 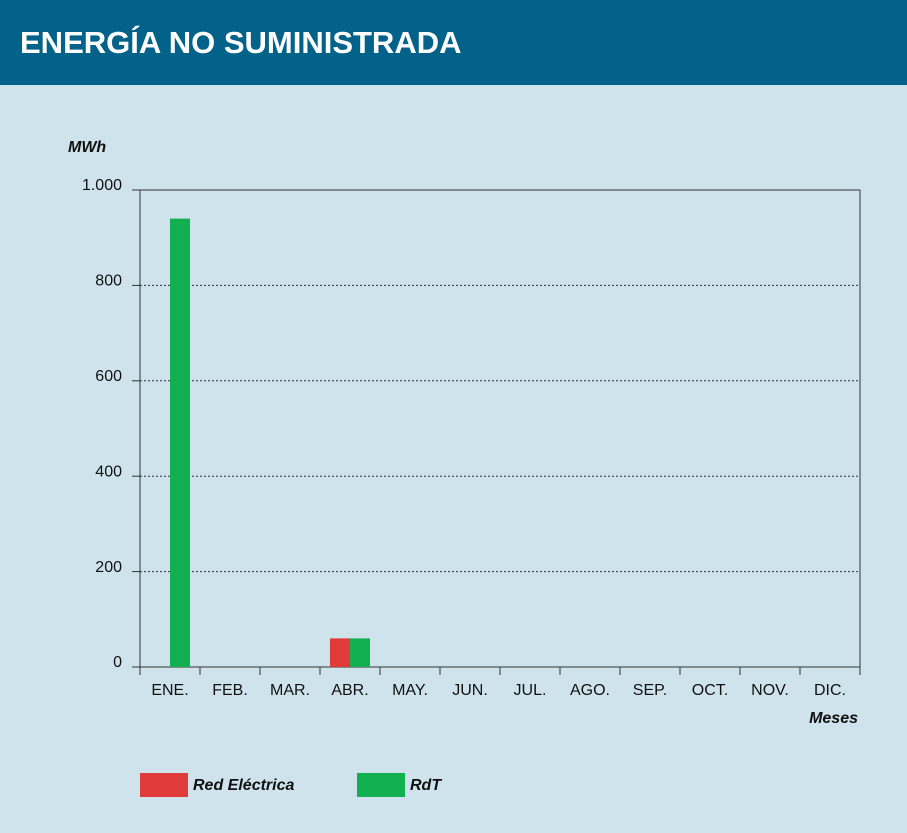 What do you see at coordinates (108, 281) in the screenshot?
I see `y-tick-label: 800` at bounding box center [108, 281].